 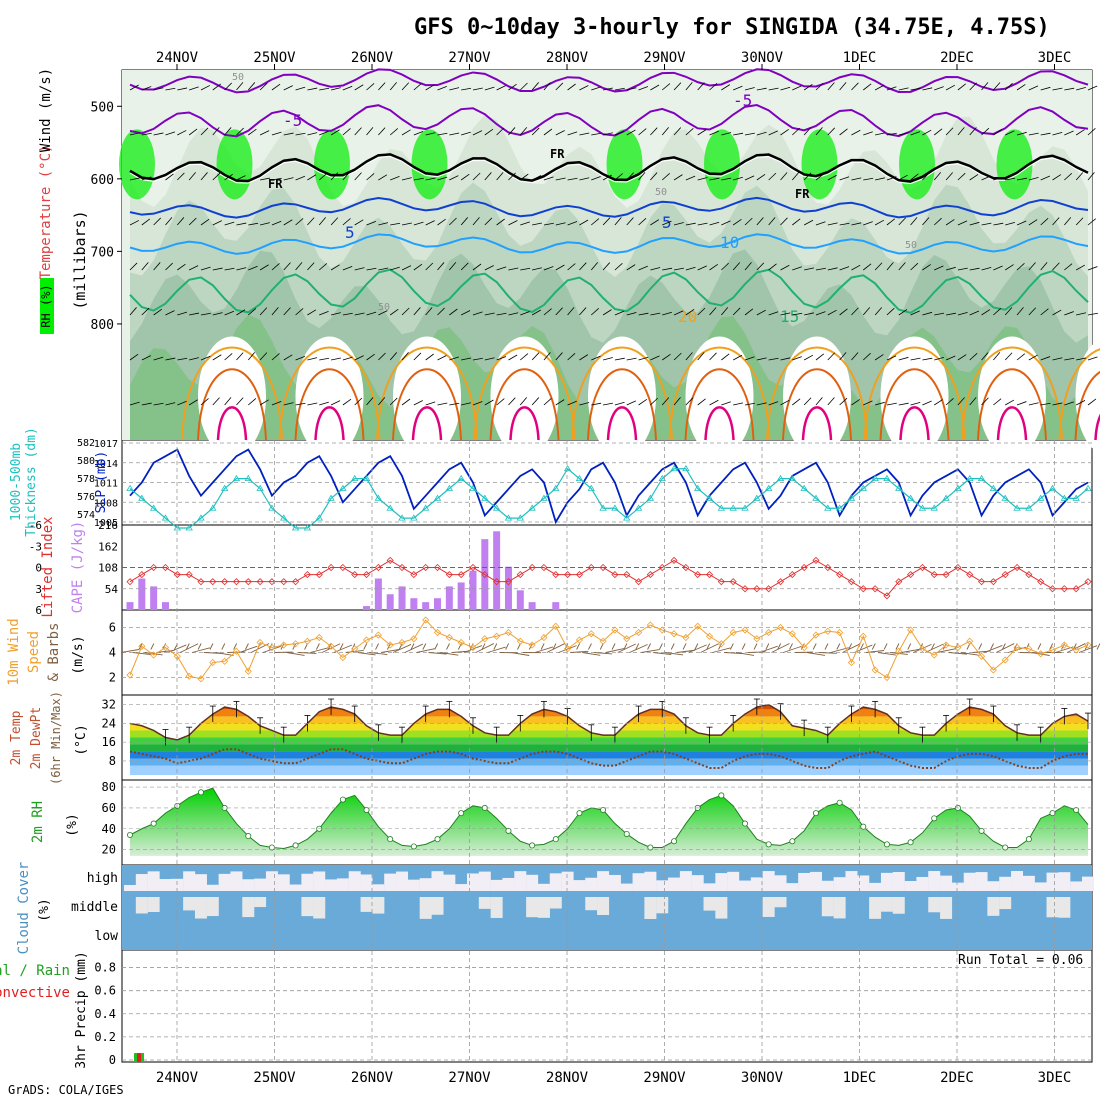 I want to click on lifted-tick-label: 0, so click(x=38, y=568).